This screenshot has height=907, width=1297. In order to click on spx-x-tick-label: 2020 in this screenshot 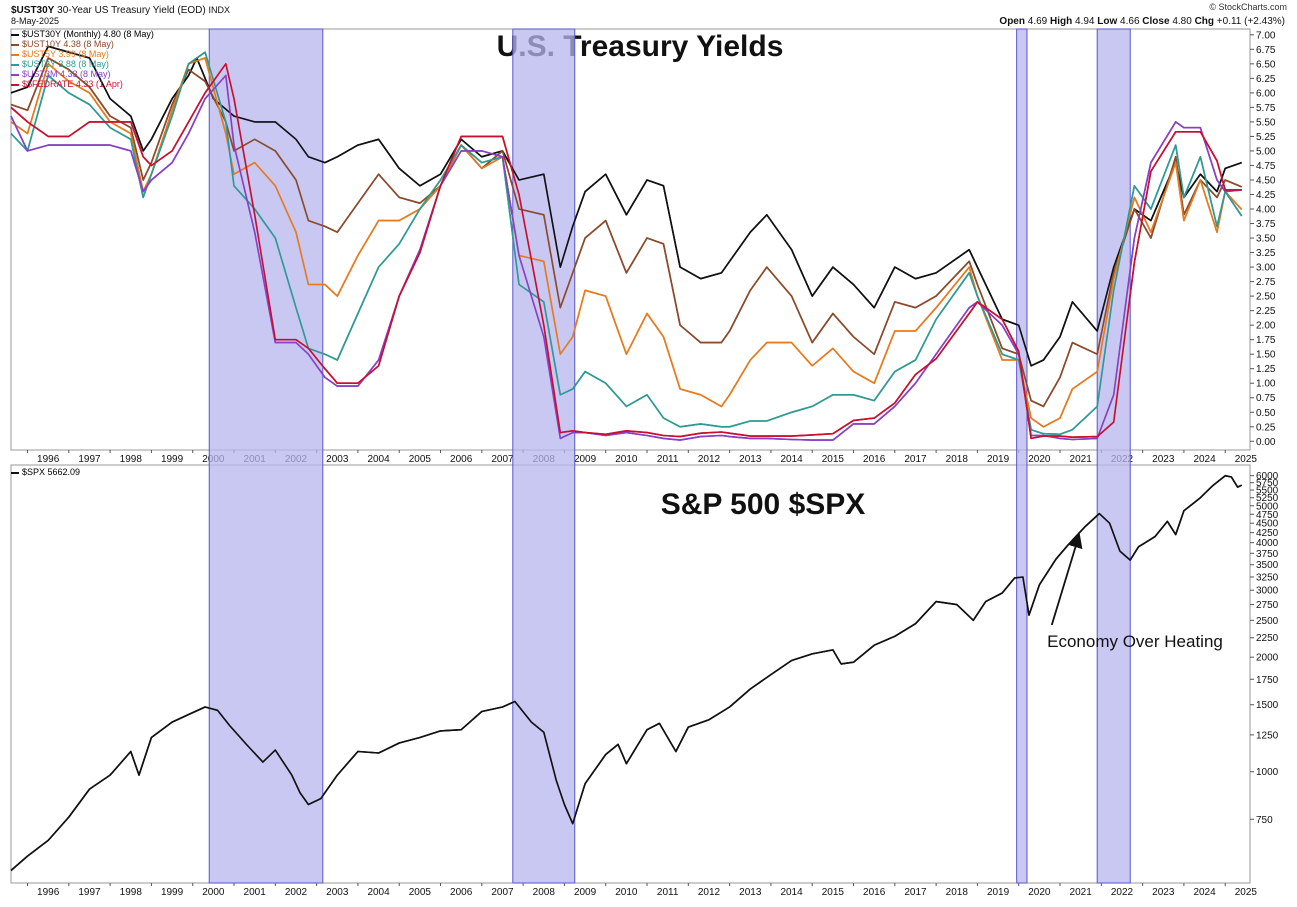, I will do `click(1039, 892)`.